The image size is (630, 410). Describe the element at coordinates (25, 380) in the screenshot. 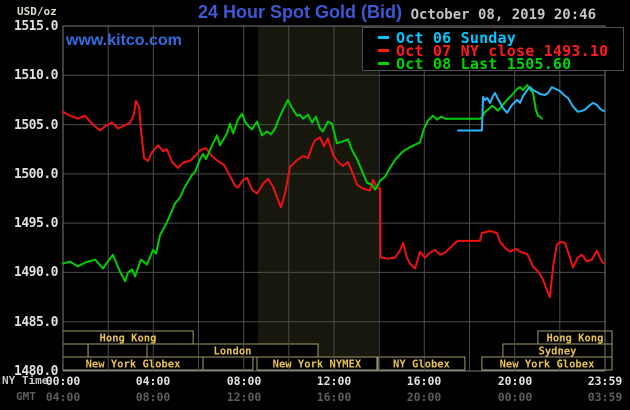

I see `ny-time-row-label: NY Time` at that location.